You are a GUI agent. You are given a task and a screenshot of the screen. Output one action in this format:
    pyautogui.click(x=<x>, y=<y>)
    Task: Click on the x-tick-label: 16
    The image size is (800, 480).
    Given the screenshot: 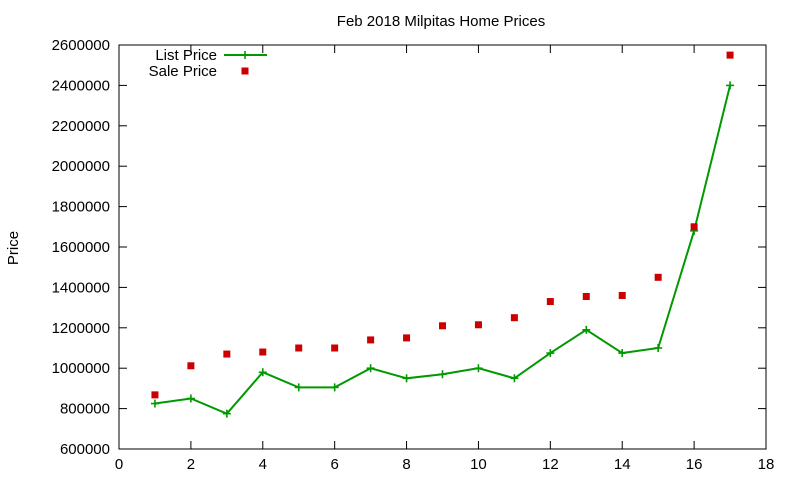 What is the action you would take?
    pyautogui.click(x=694, y=464)
    